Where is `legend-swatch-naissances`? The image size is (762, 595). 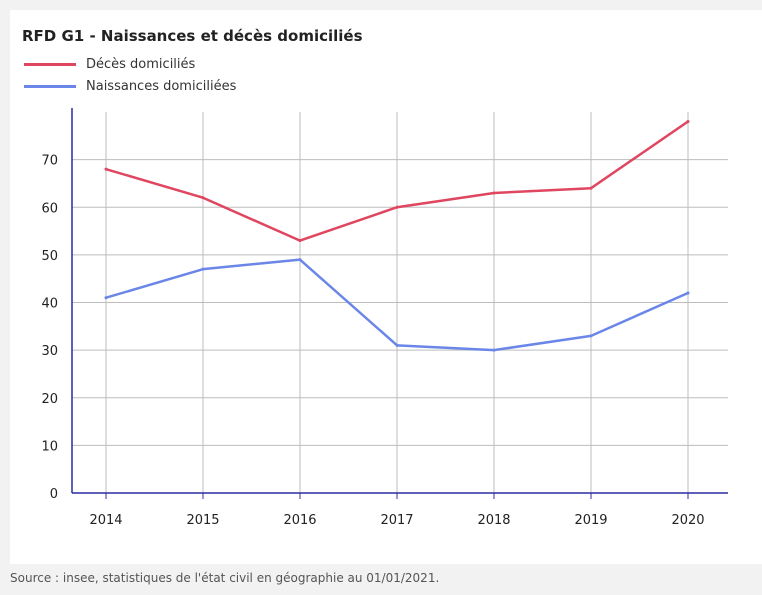
legend-swatch-naissances is located at coordinates (50, 86).